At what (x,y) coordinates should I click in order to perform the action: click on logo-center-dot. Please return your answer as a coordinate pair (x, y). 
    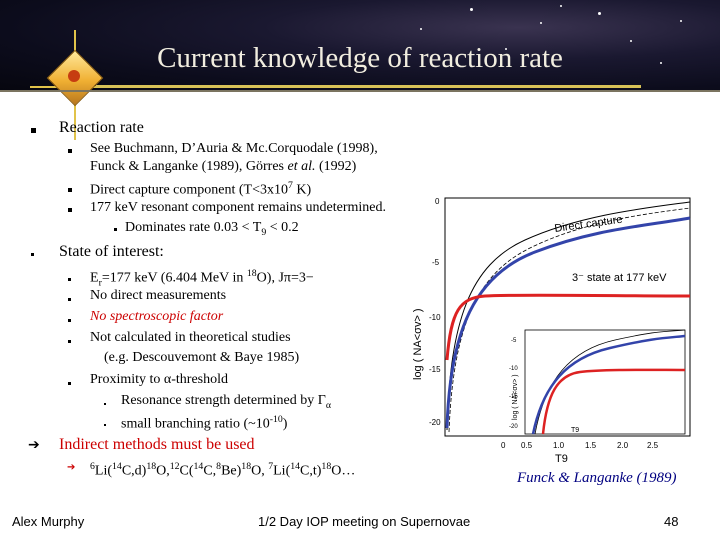
    Looking at the image, I should click on (74, 76).